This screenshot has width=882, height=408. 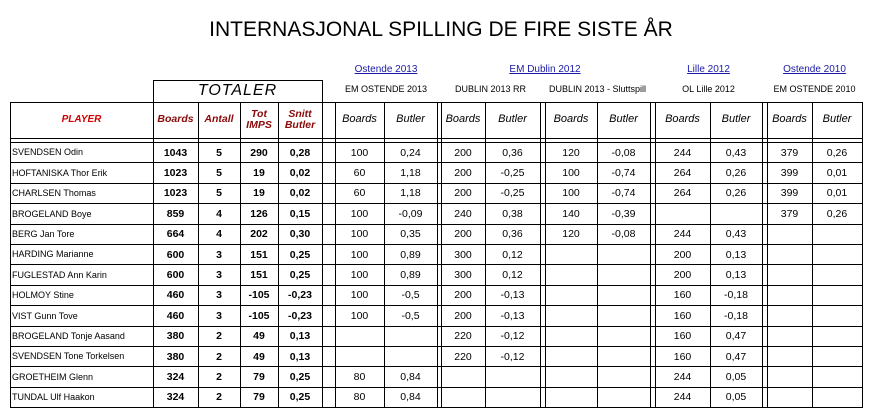 What do you see at coordinates (512, 295) in the screenshot?
I see `result-cell: -0,13` at bounding box center [512, 295].